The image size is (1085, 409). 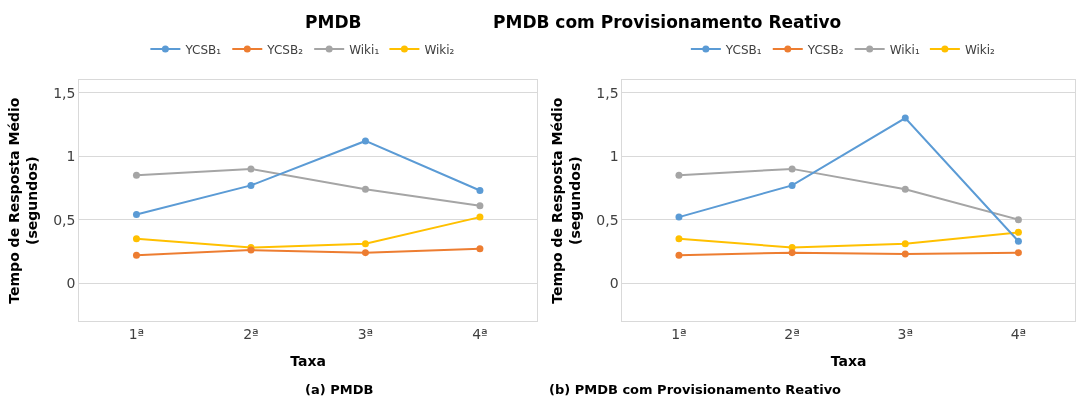 I want to click on text: (a) PMDB, so click(x=339, y=389).